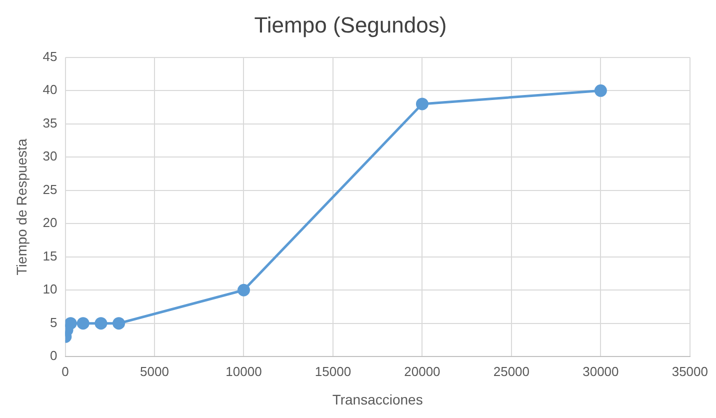 This screenshot has height=418, width=716. I want to click on y-tick-label: 35, so click(50, 122).